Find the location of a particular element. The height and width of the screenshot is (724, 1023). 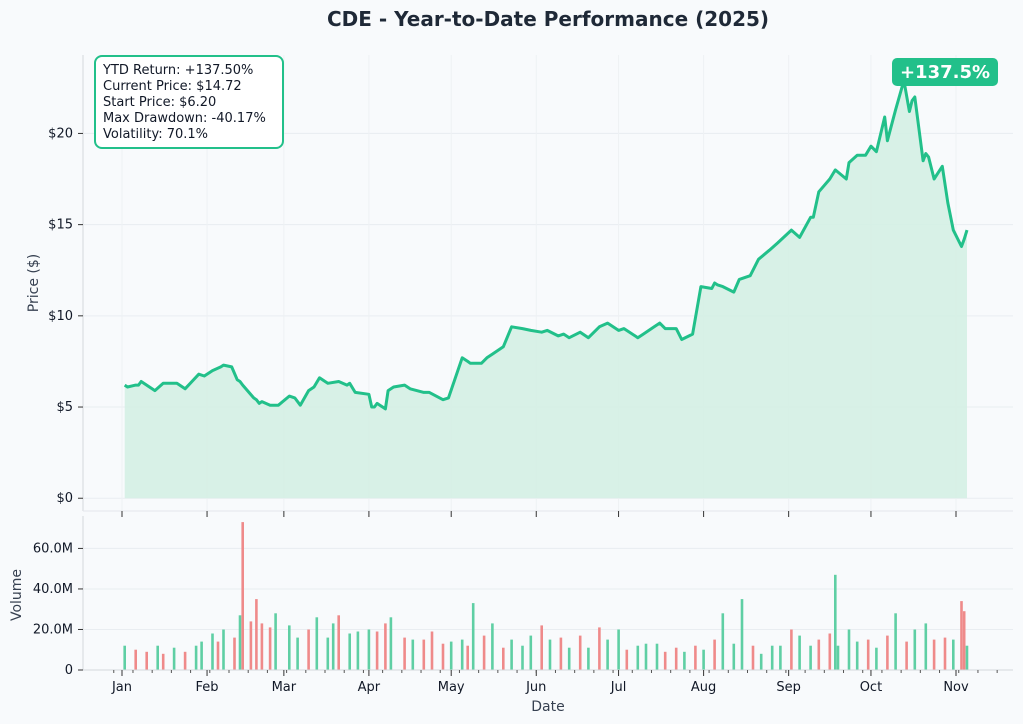

price-y-tick-label: $20 is located at coordinates (60, 133).